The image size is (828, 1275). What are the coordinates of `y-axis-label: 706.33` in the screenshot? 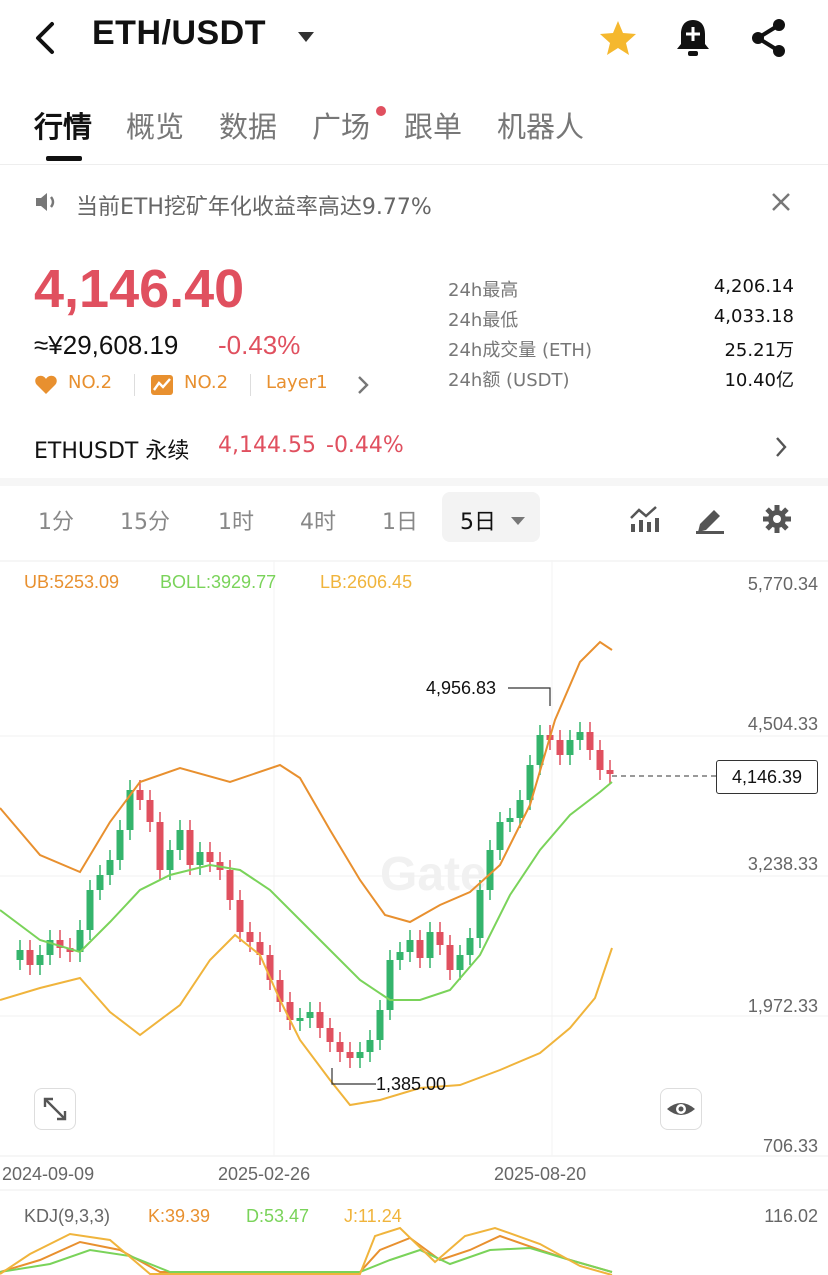 It's located at (790, 1146).